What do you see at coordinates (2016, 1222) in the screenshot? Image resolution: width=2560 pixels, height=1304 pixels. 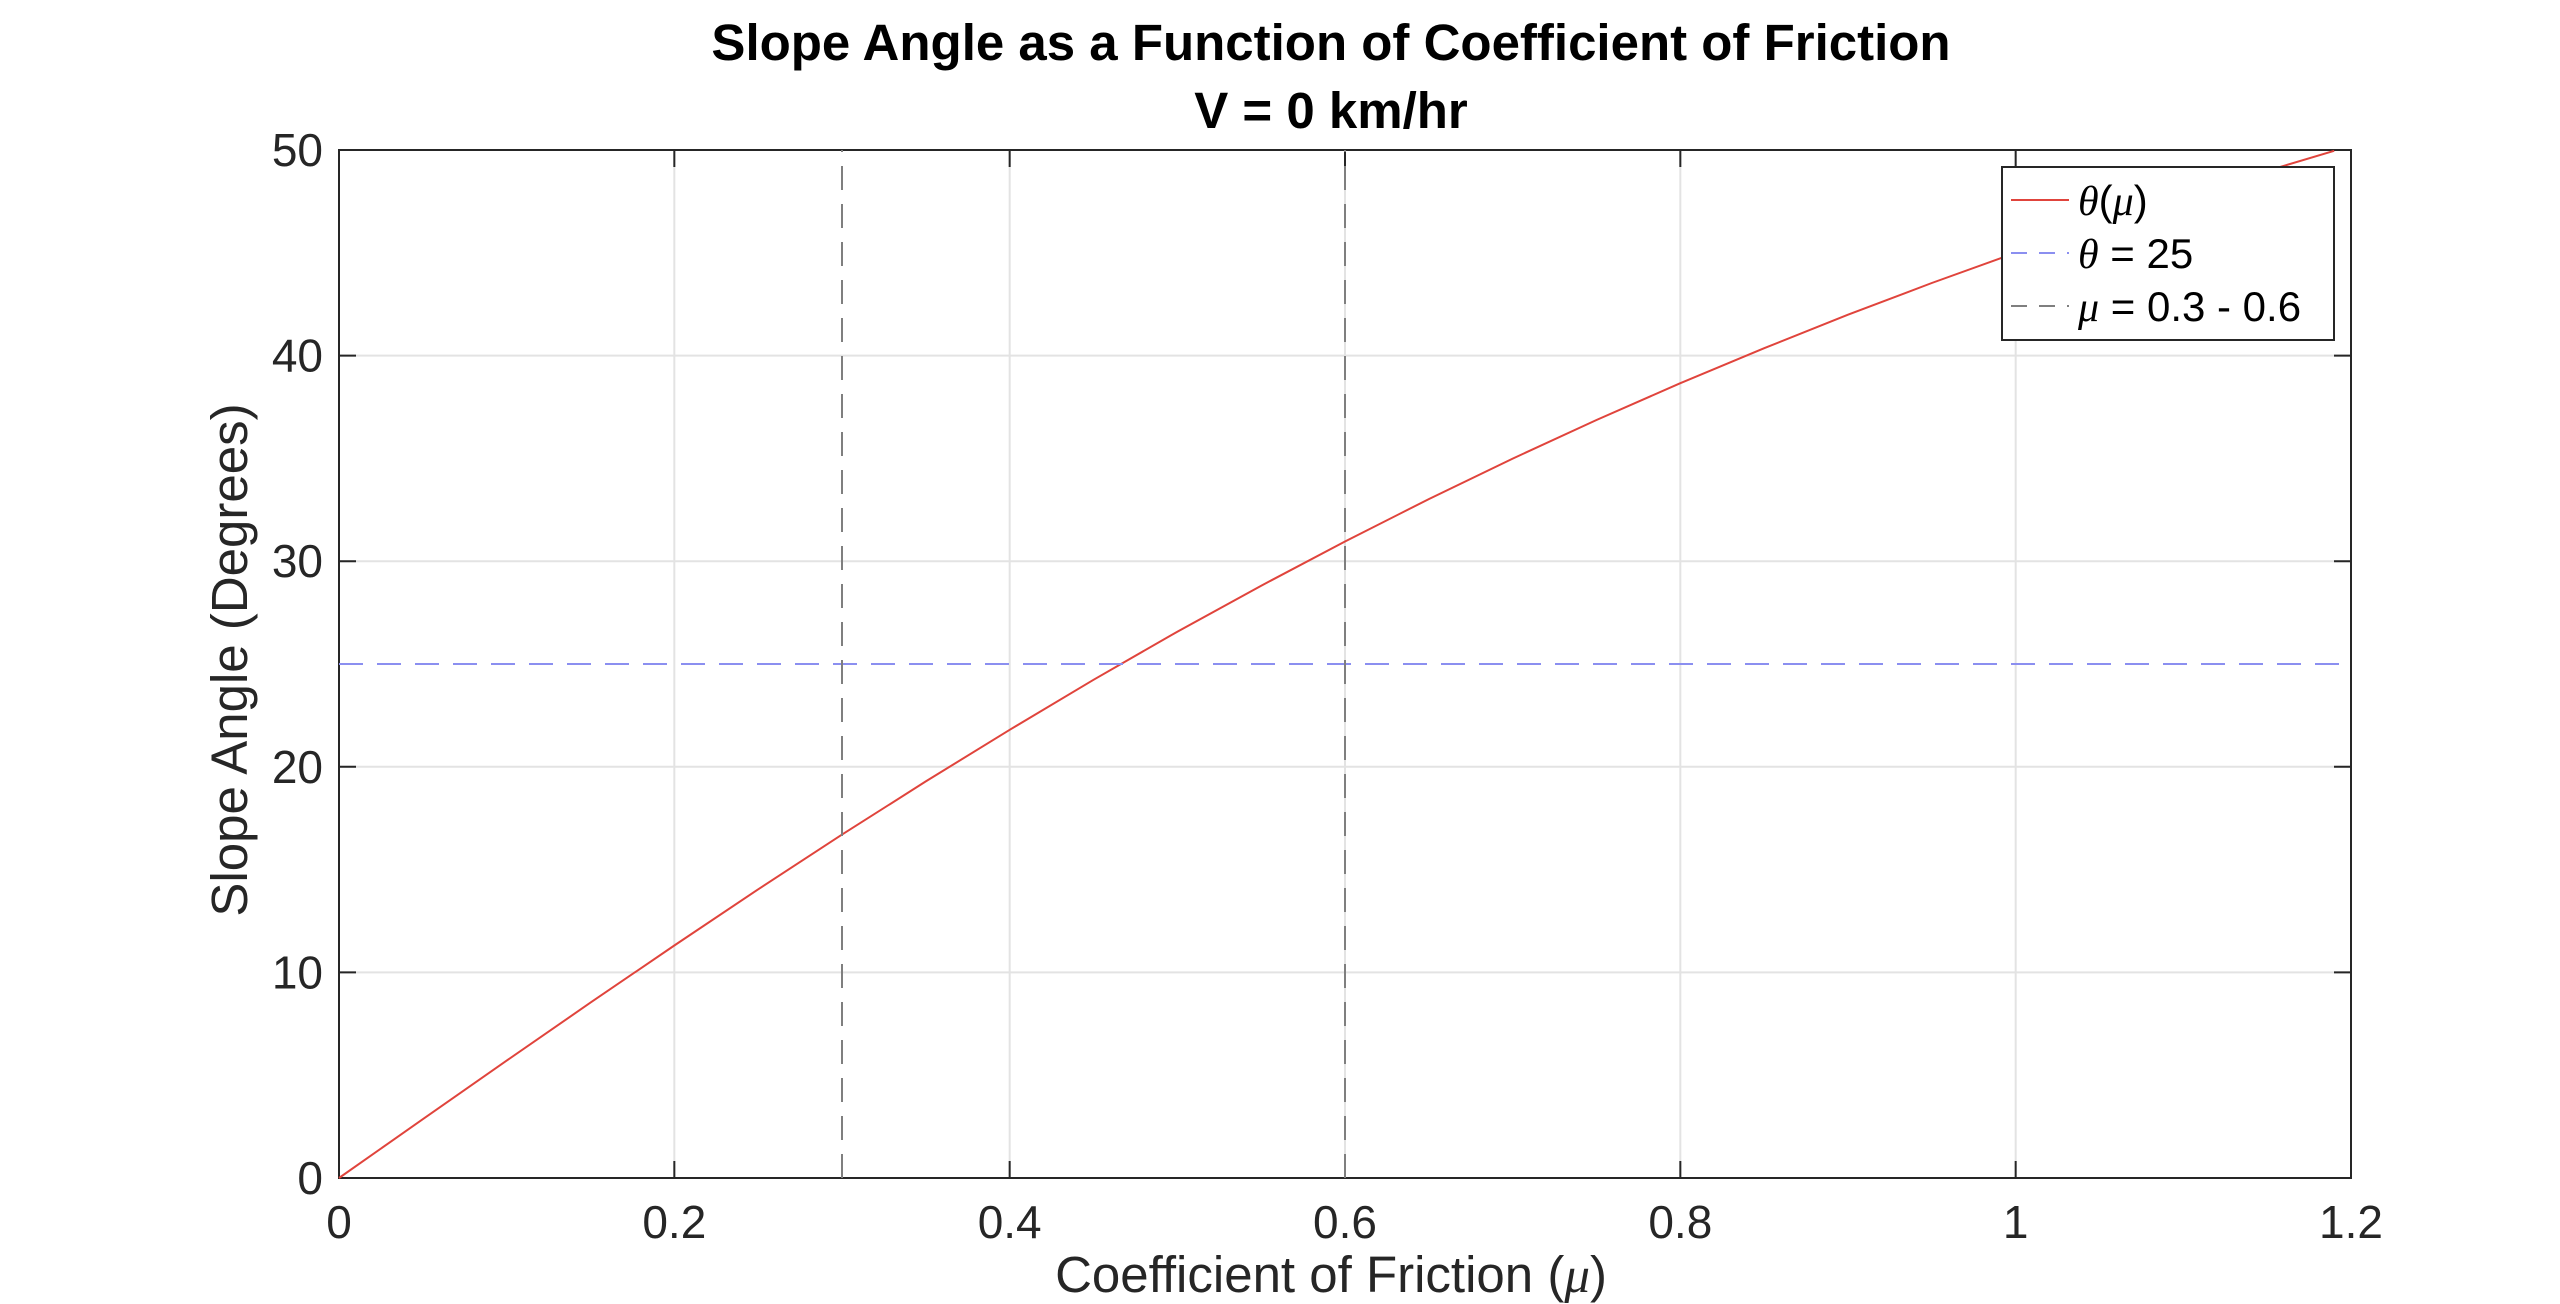 I see `x-tick-label: 1` at bounding box center [2016, 1222].